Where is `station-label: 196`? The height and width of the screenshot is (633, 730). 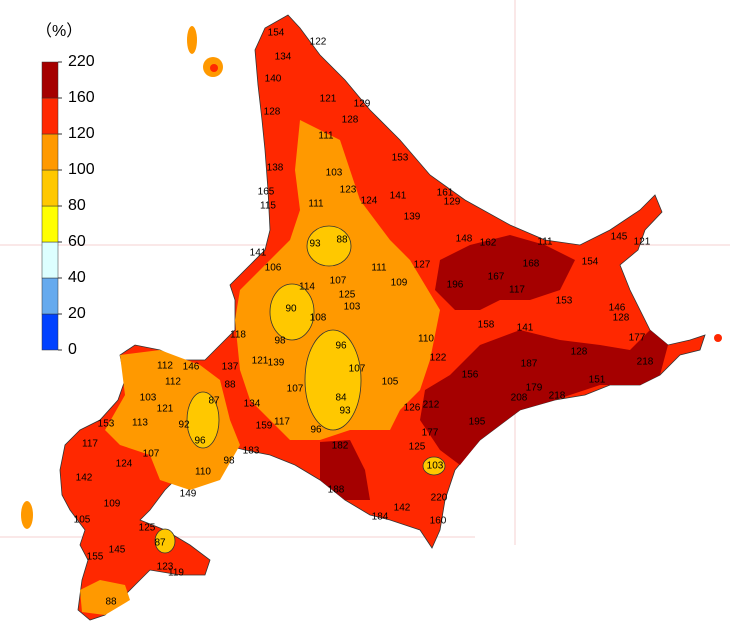
station-label: 196 is located at coordinates (455, 285).